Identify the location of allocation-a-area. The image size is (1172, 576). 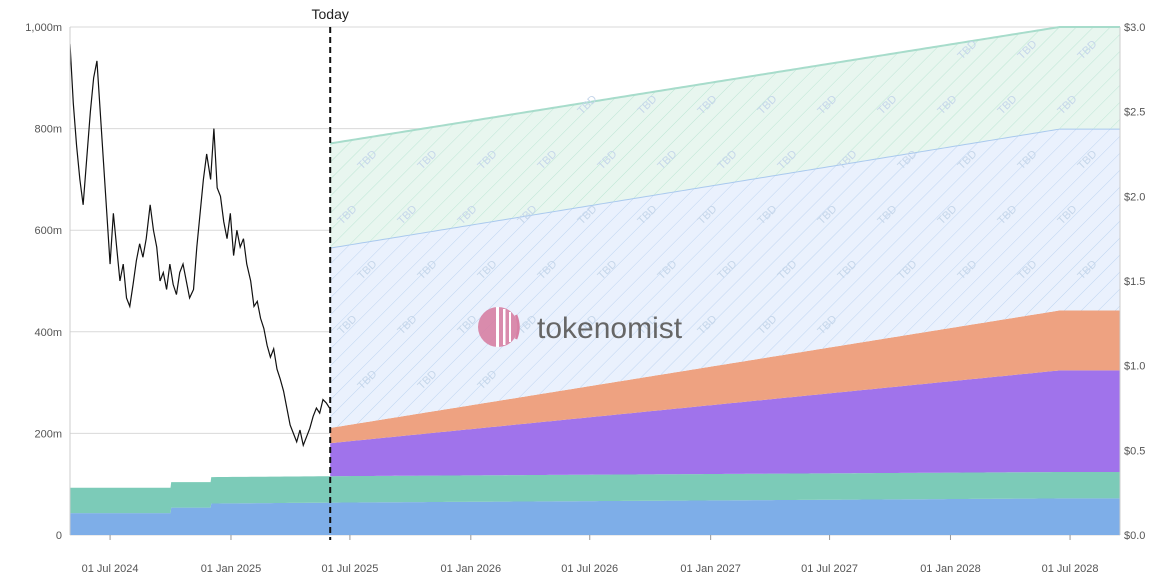
(595, 516).